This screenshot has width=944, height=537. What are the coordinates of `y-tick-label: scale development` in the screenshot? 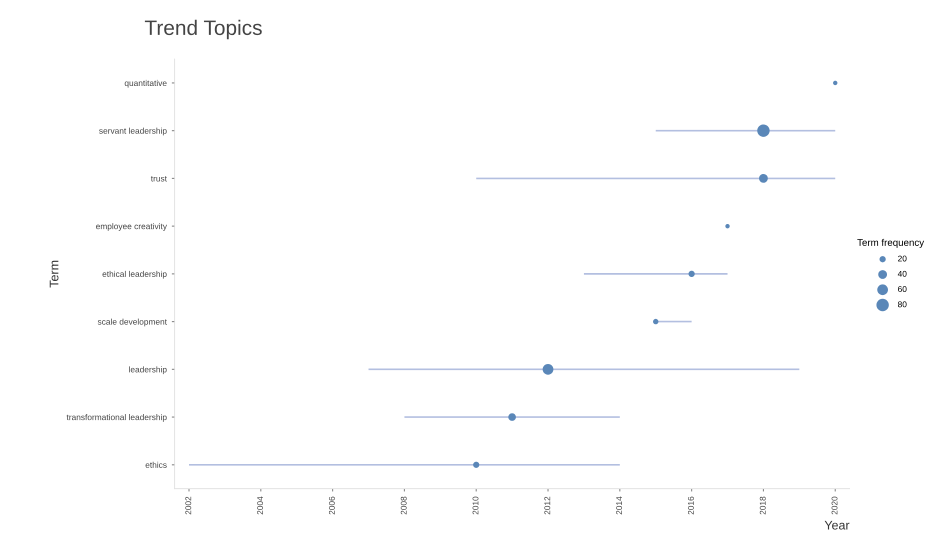 It's located at (132, 322).